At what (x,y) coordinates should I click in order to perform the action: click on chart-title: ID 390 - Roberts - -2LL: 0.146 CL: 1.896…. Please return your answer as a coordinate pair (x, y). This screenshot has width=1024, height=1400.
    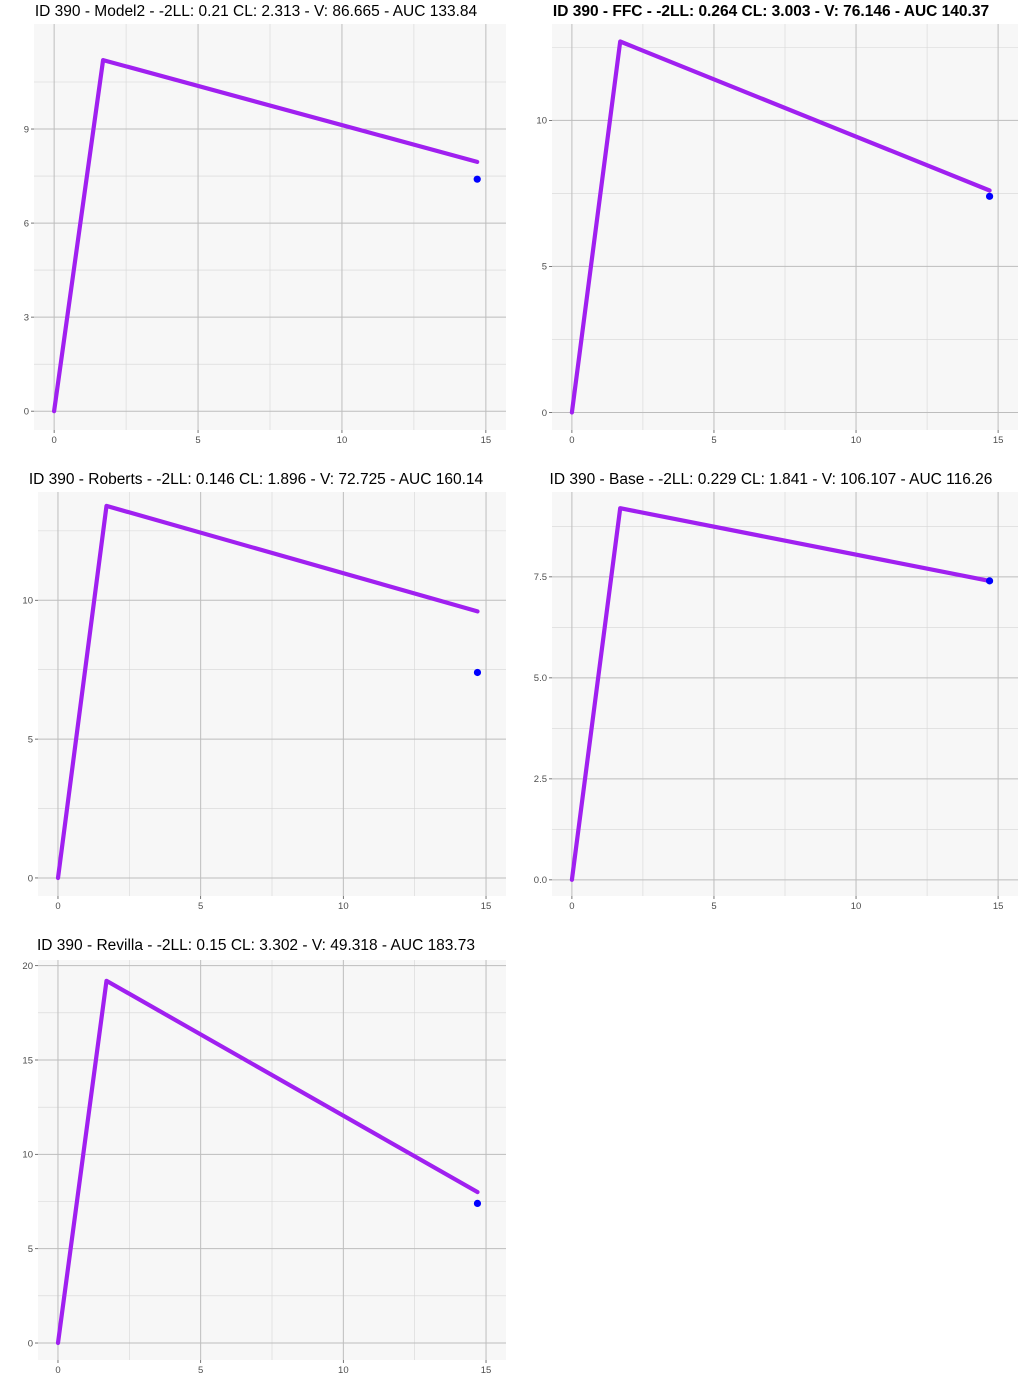
    Looking at the image, I should click on (256, 479).